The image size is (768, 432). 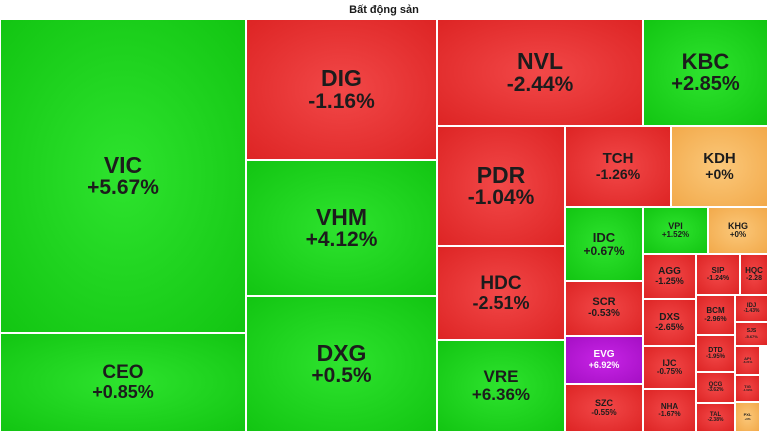 What do you see at coordinates (540, 84) in the screenshot?
I see `tile-change: -2.44%` at bounding box center [540, 84].